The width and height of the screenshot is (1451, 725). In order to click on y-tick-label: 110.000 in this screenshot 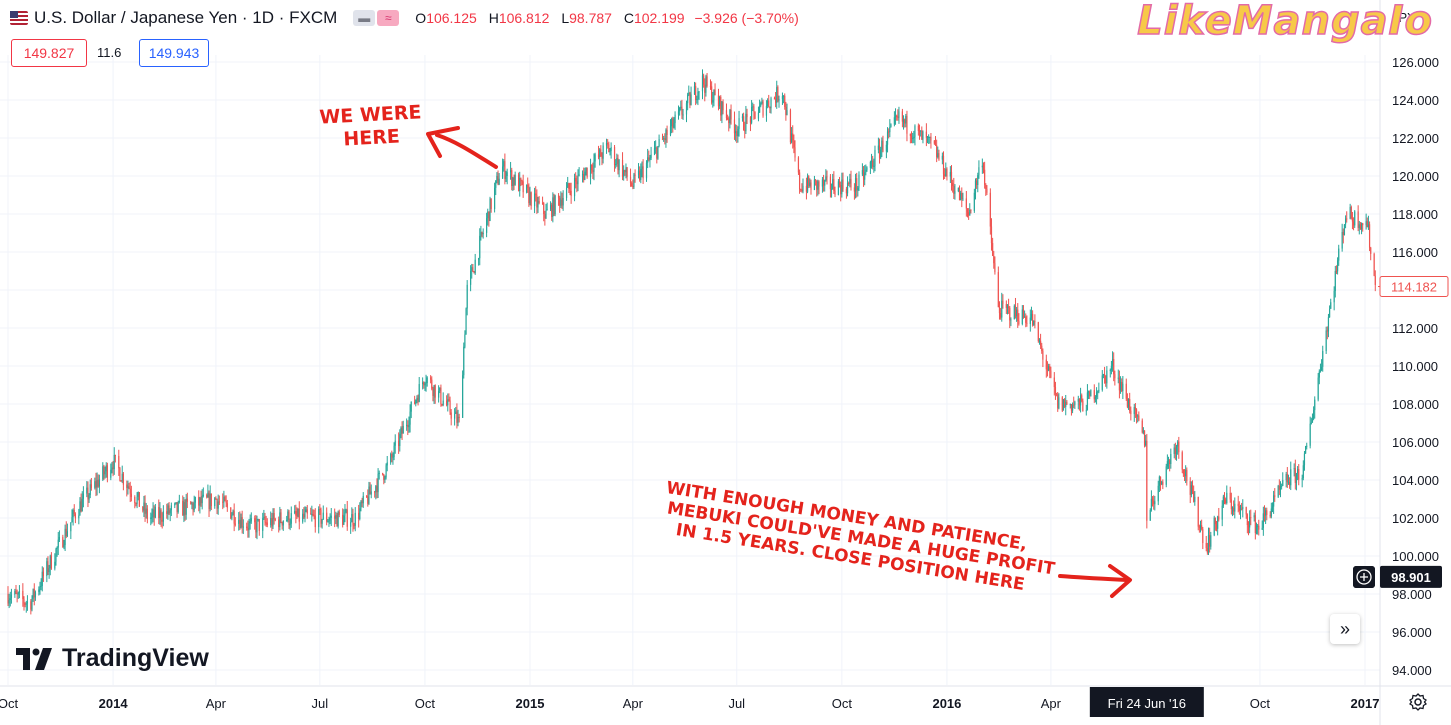, I will do `click(1415, 366)`.